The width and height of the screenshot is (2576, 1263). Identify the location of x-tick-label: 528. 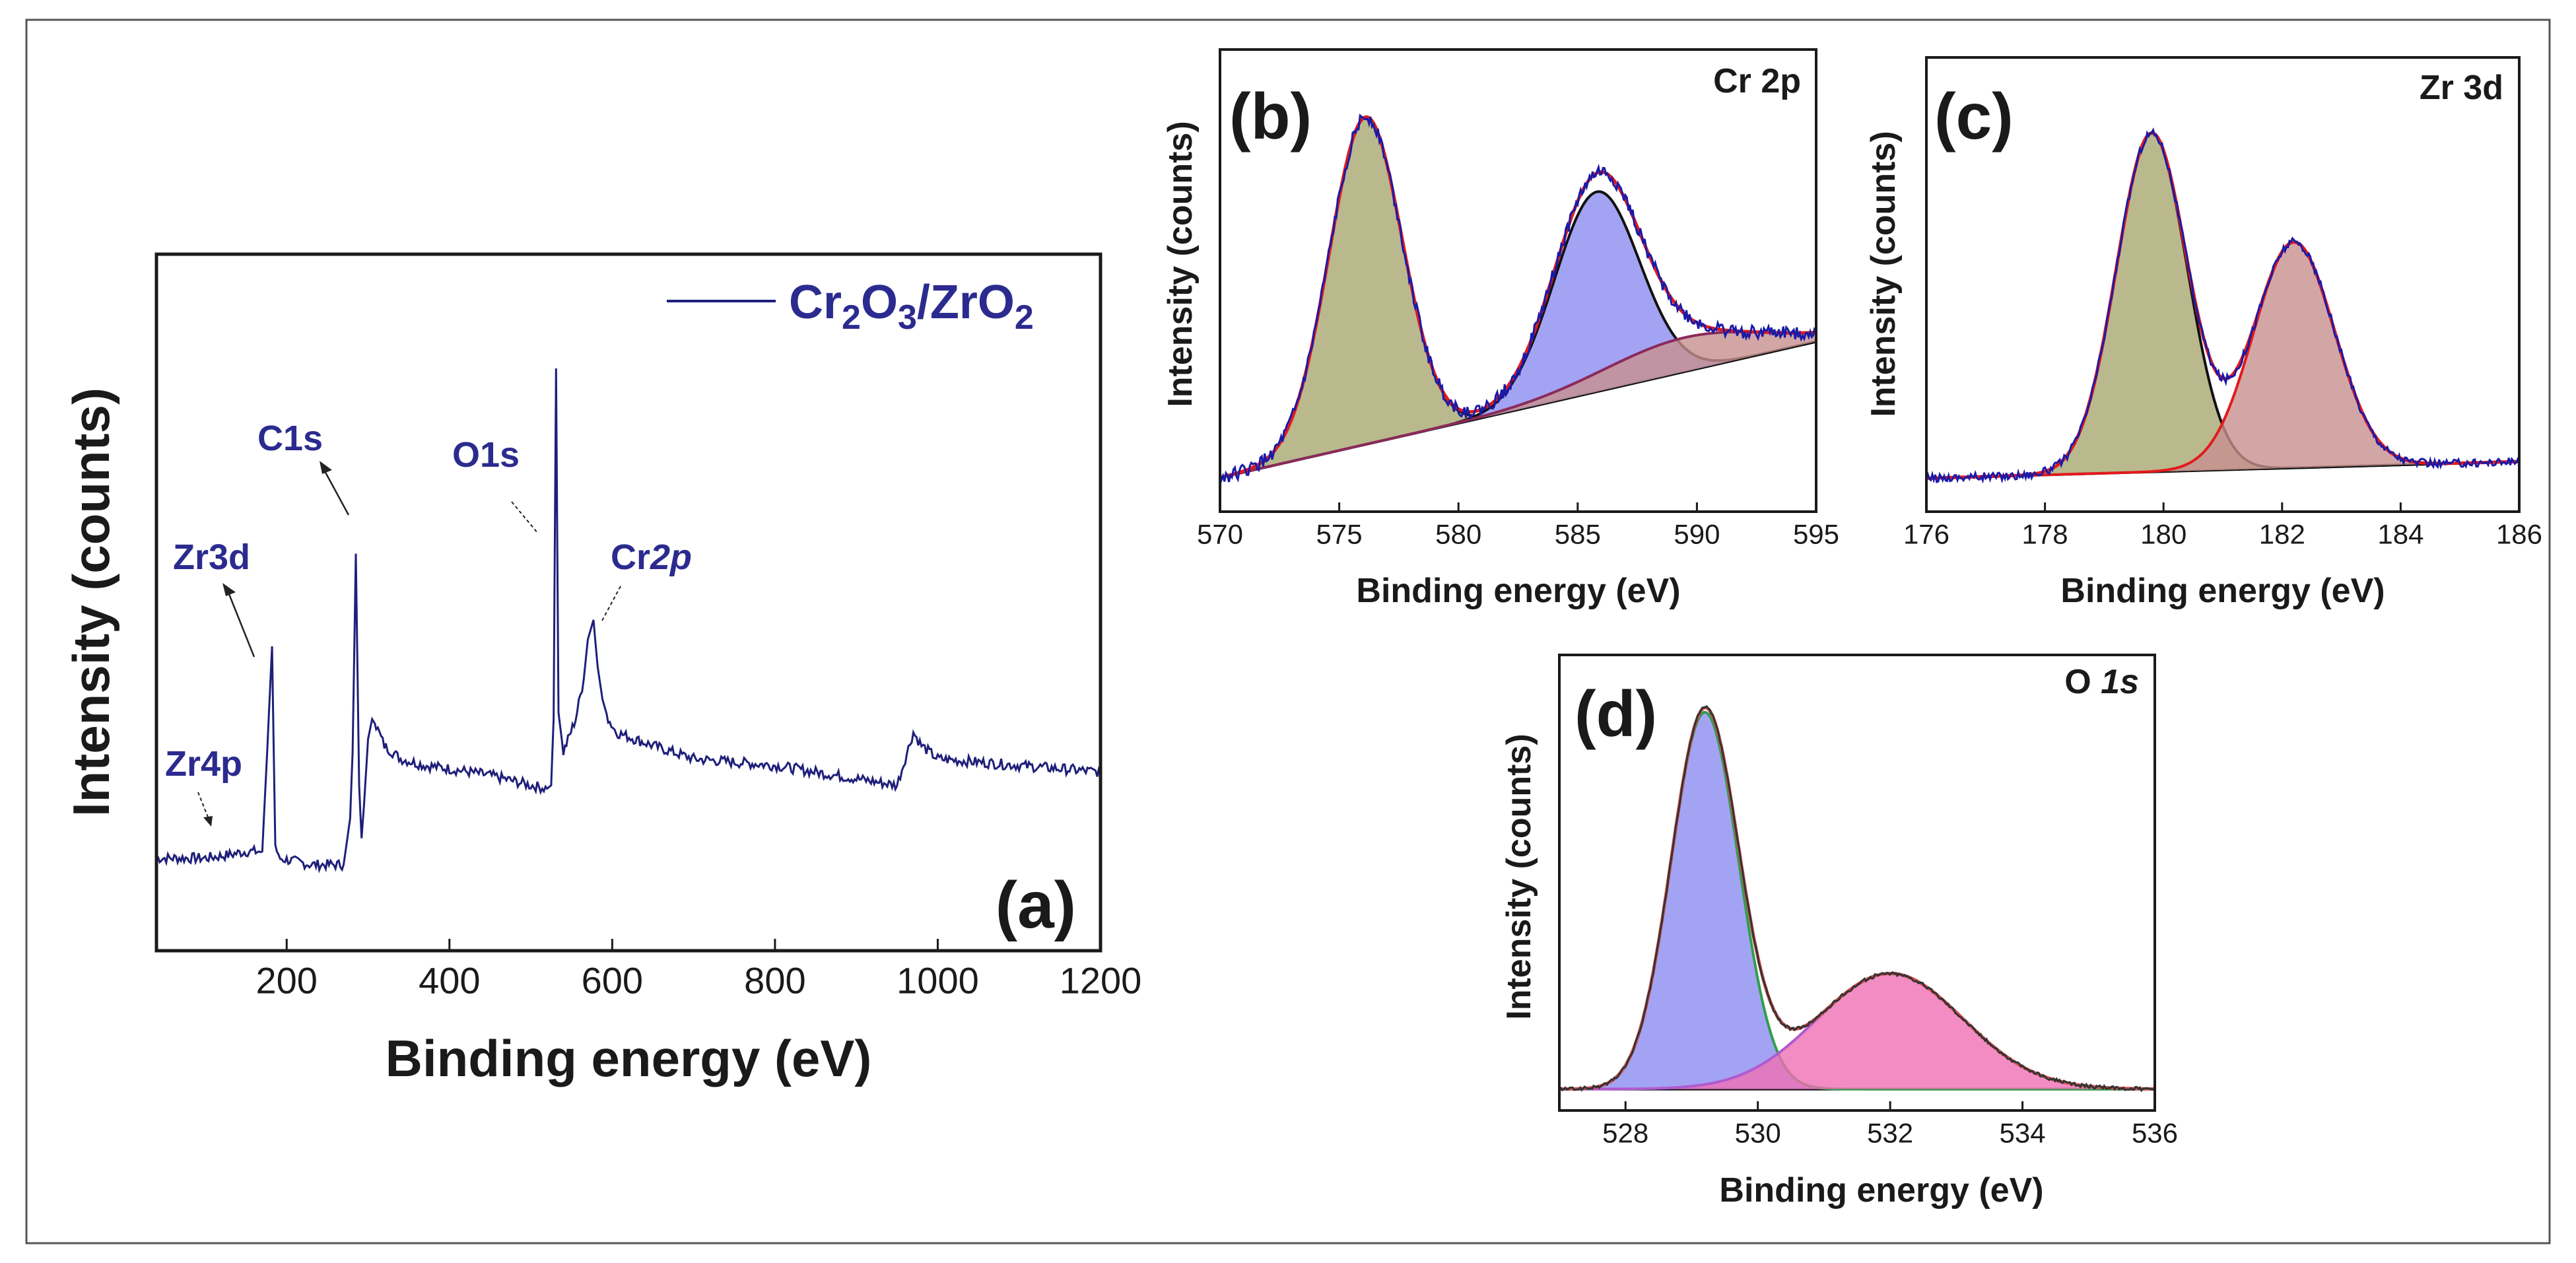
(1625, 1132).